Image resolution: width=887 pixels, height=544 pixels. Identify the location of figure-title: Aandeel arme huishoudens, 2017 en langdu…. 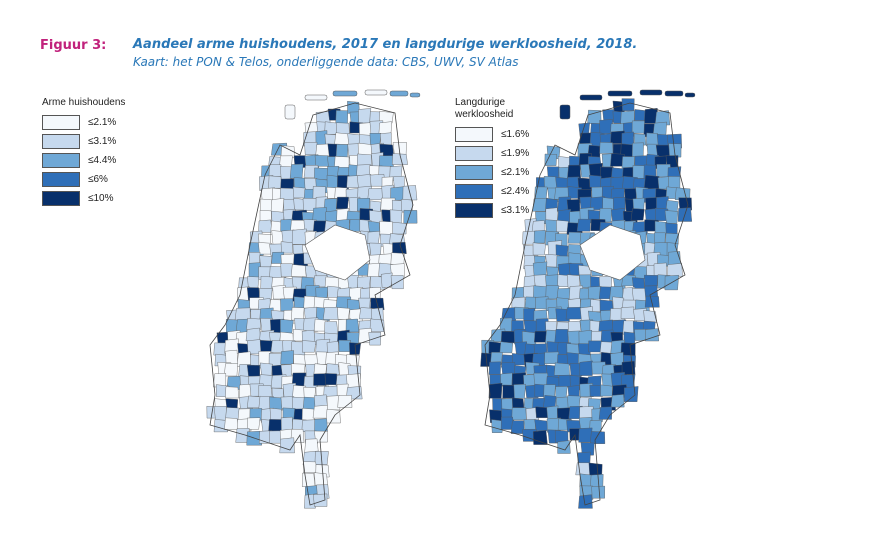
(385, 44).